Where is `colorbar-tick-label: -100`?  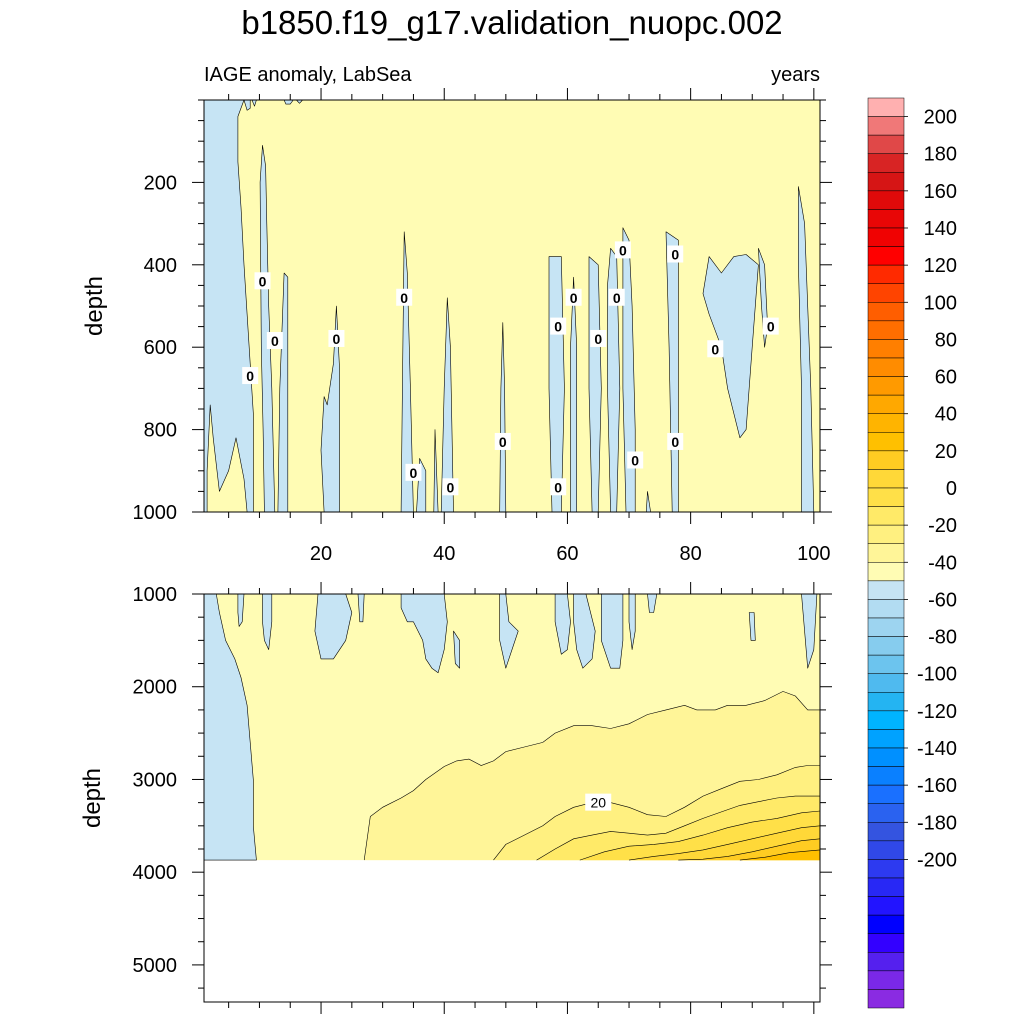 colorbar-tick-label: -100 is located at coordinates (937, 675).